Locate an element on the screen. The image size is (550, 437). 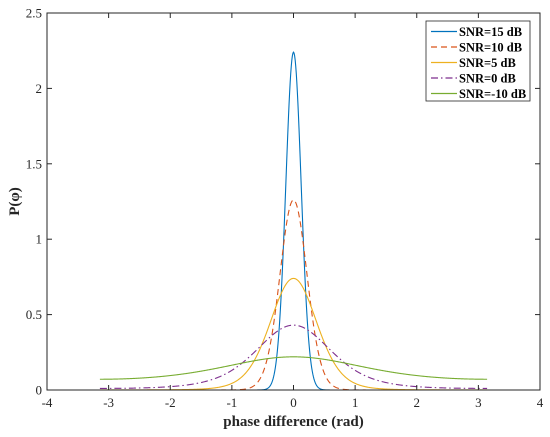
x-tick-label: -2 is located at coordinates (170, 402).